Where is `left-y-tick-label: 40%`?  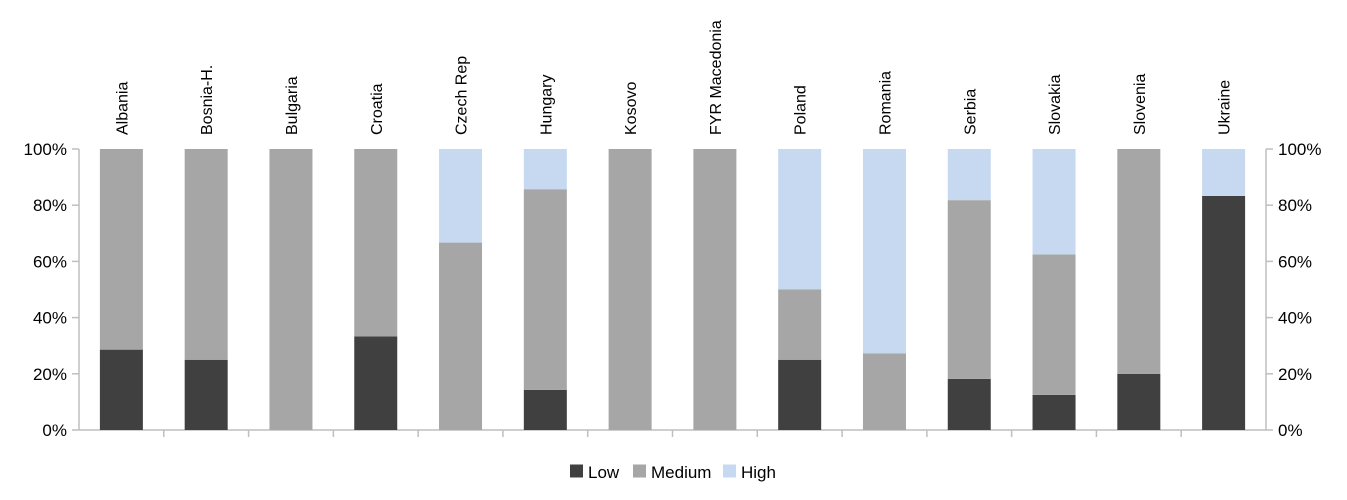
left-y-tick-label: 40% is located at coordinates (50, 318).